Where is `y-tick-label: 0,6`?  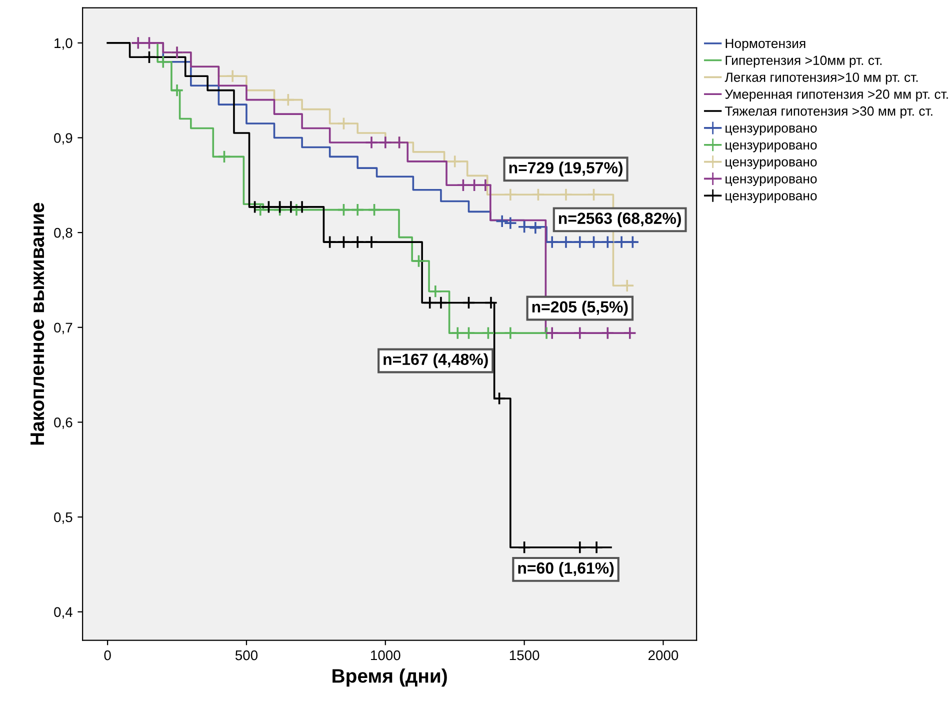 y-tick-label: 0,6 is located at coordinates (63, 424).